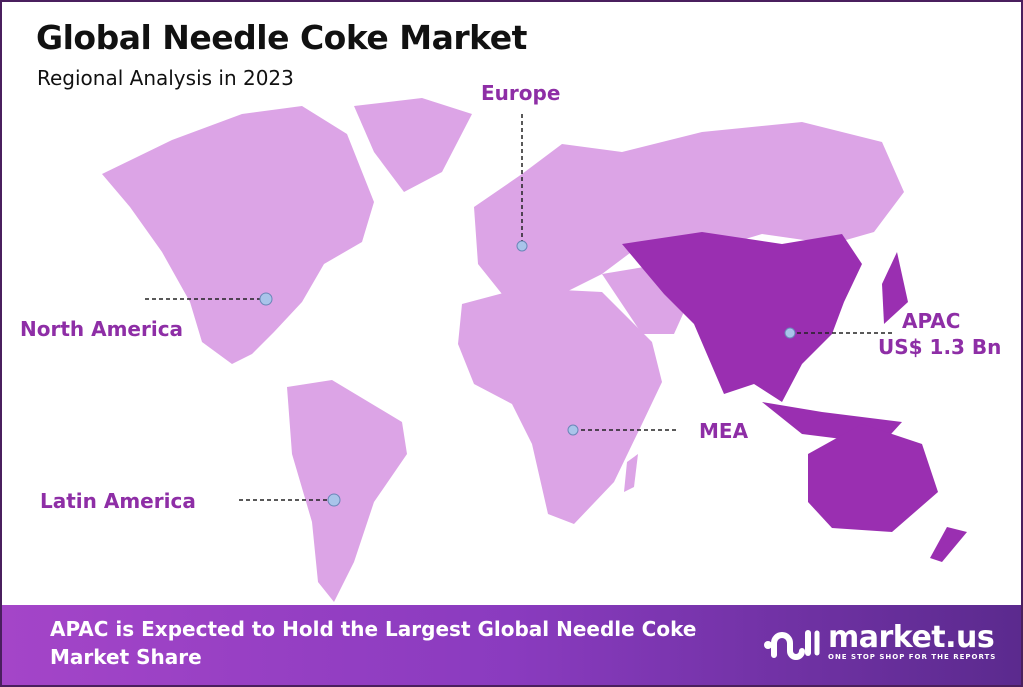 The image size is (1023, 687). What do you see at coordinates (573, 430) in the screenshot?
I see `mea-marker` at bounding box center [573, 430].